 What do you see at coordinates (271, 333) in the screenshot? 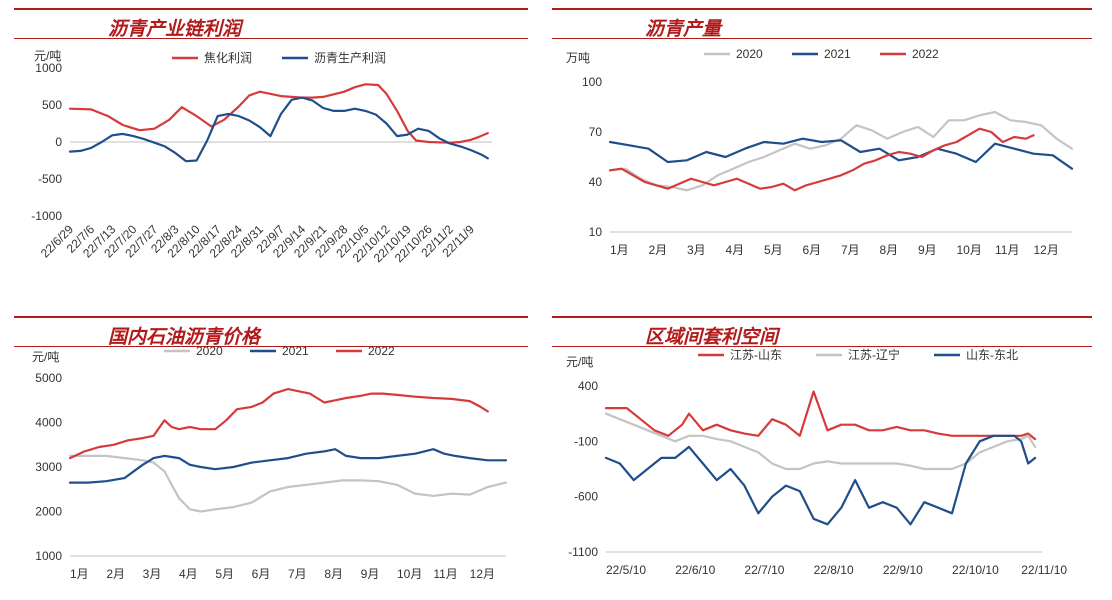
I see `panel-header: 国内石油沥青价格` at bounding box center [271, 333].